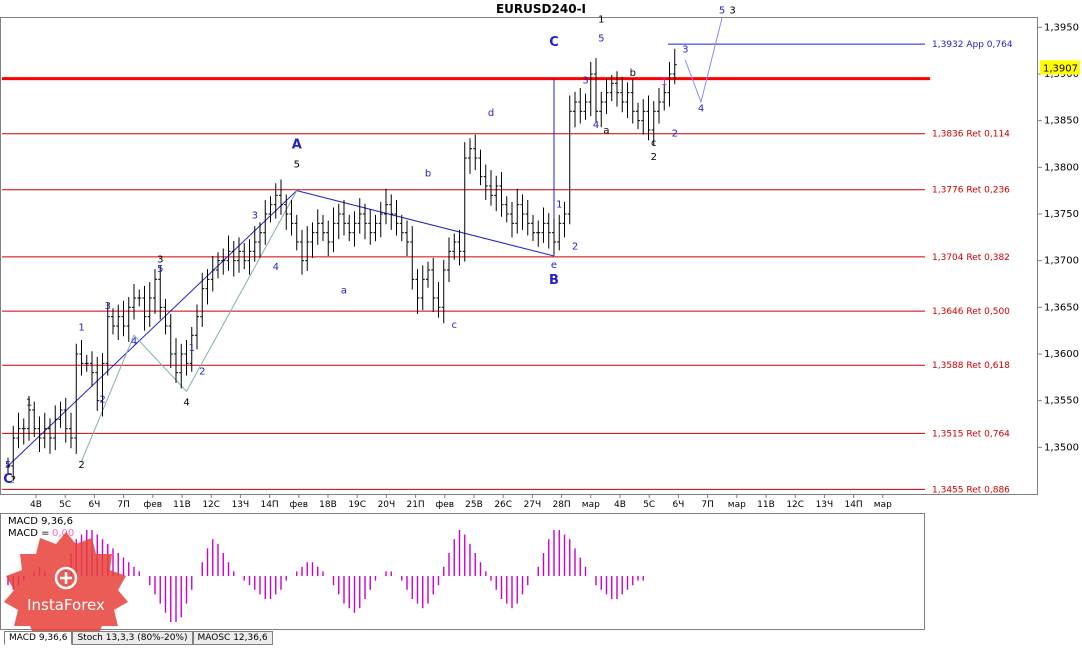  What do you see at coordinates (474, 505) in the screenshot?
I see `x-tick-label: 25В` at bounding box center [474, 505].